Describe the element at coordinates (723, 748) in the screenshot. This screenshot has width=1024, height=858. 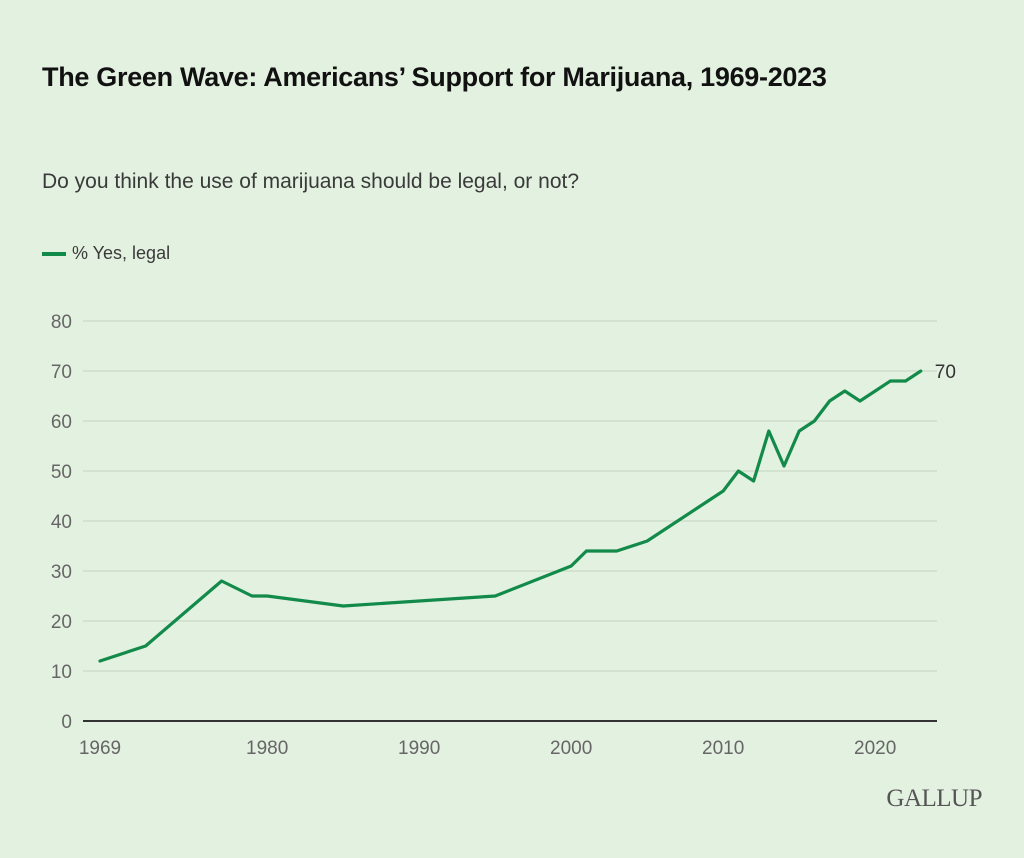
I see `x-tick-label: 2010` at that location.